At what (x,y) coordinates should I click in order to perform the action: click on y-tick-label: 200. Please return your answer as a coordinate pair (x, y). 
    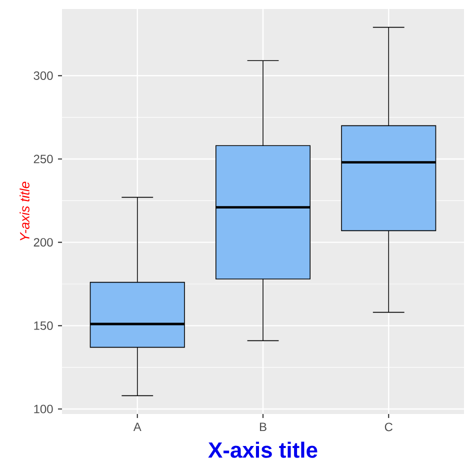
    Looking at the image, I should click on (43, 242).